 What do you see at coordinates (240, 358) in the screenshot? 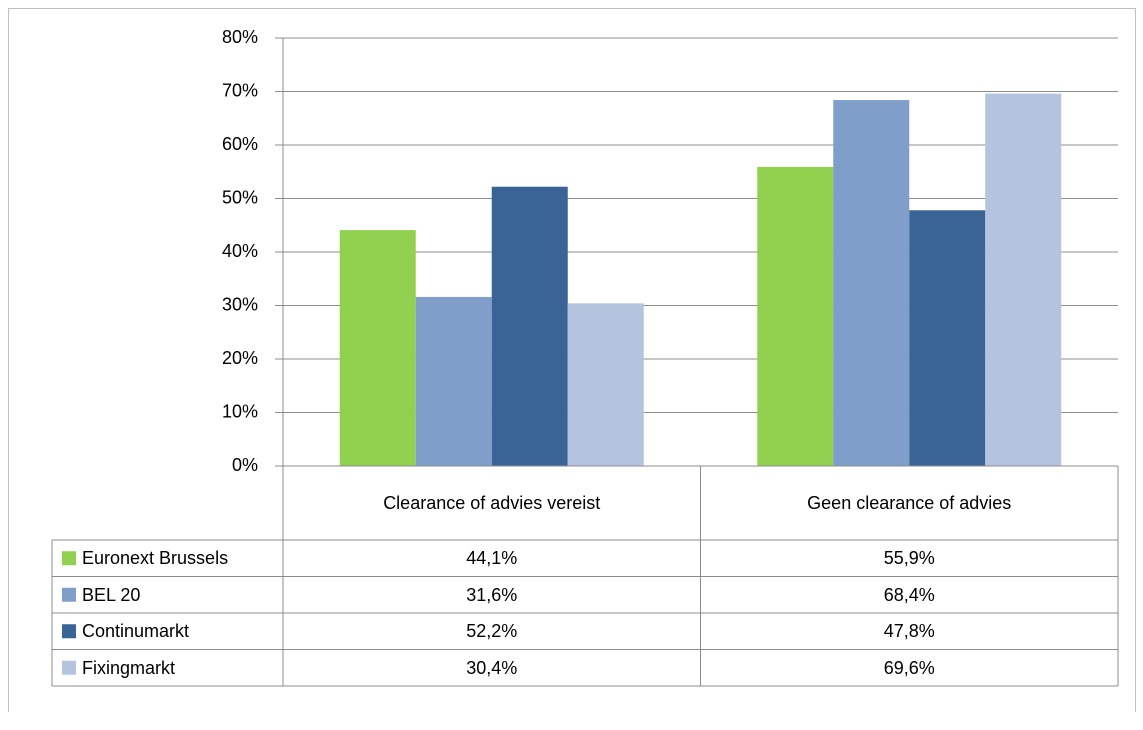
I see `y-tick-label: 20%` at bounding box center [240, 358].